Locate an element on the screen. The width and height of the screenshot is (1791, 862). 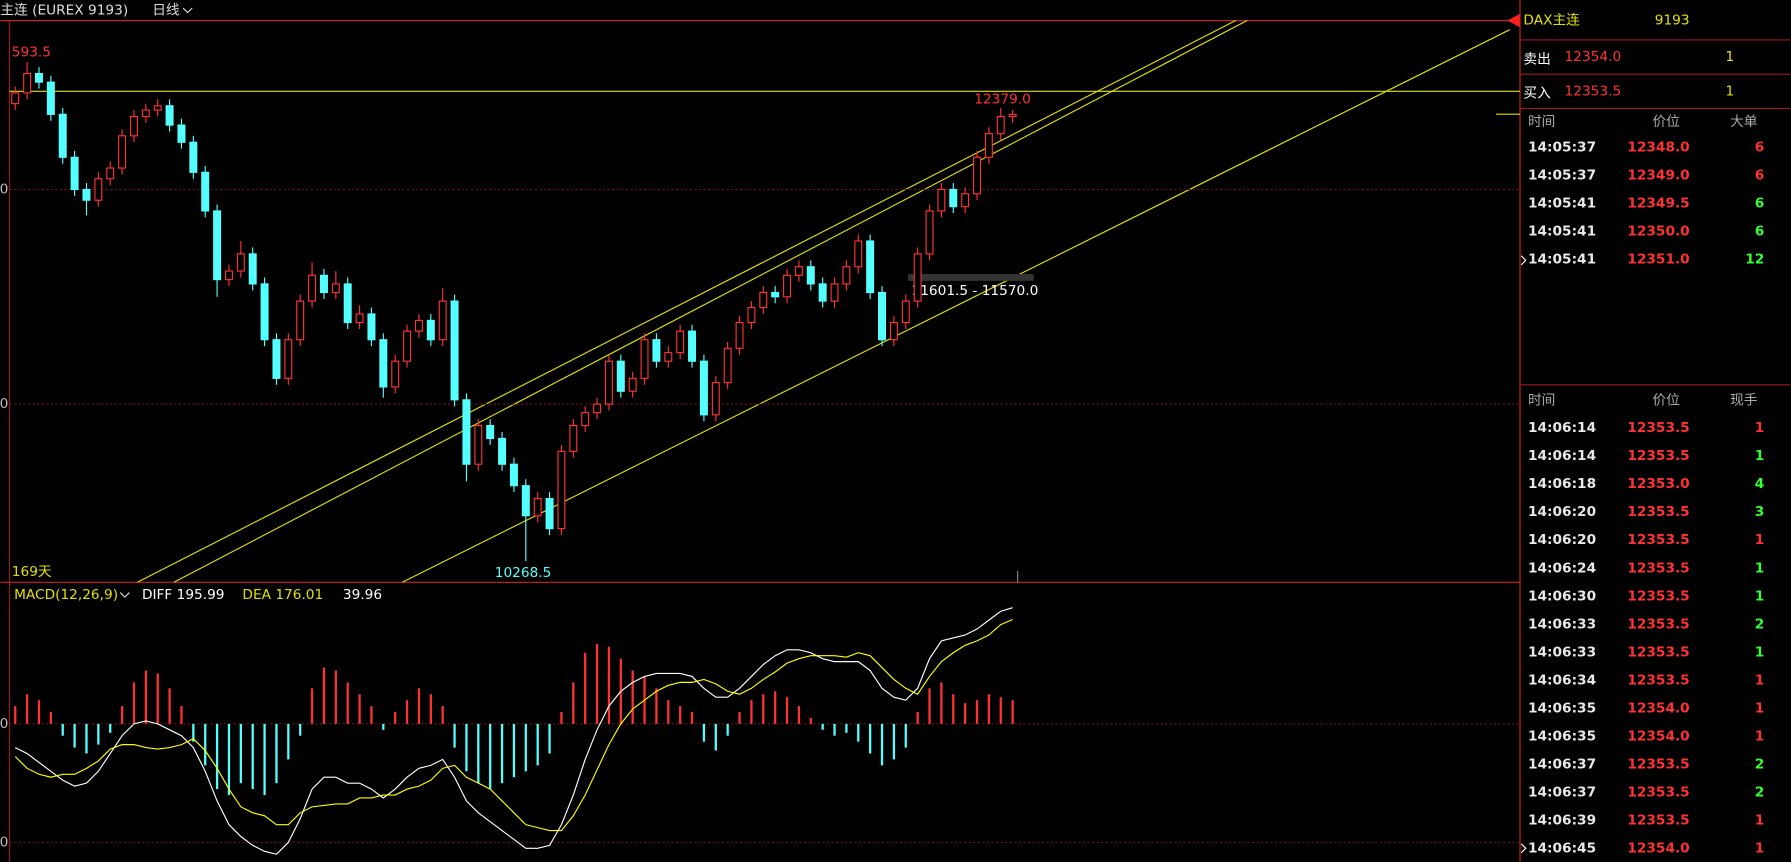
time: 14:06:14 is located at coordinates (1562, 456).